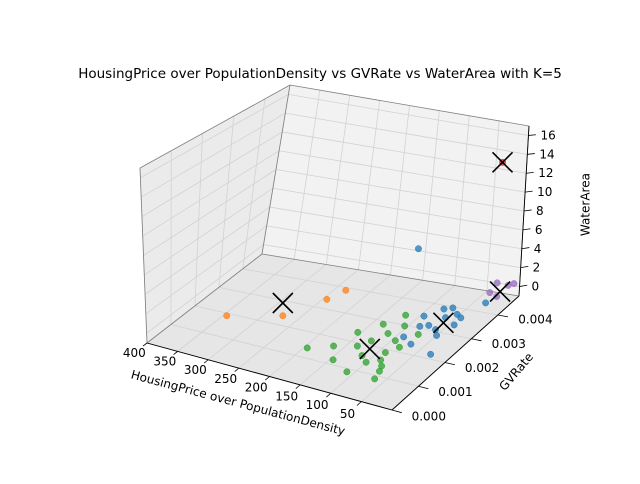 The height and width of the screenshot is (484, 640). Describe the element at coordinates (455, 392) in the screenshot. I see `y-tick-label: 0.001` at that location.